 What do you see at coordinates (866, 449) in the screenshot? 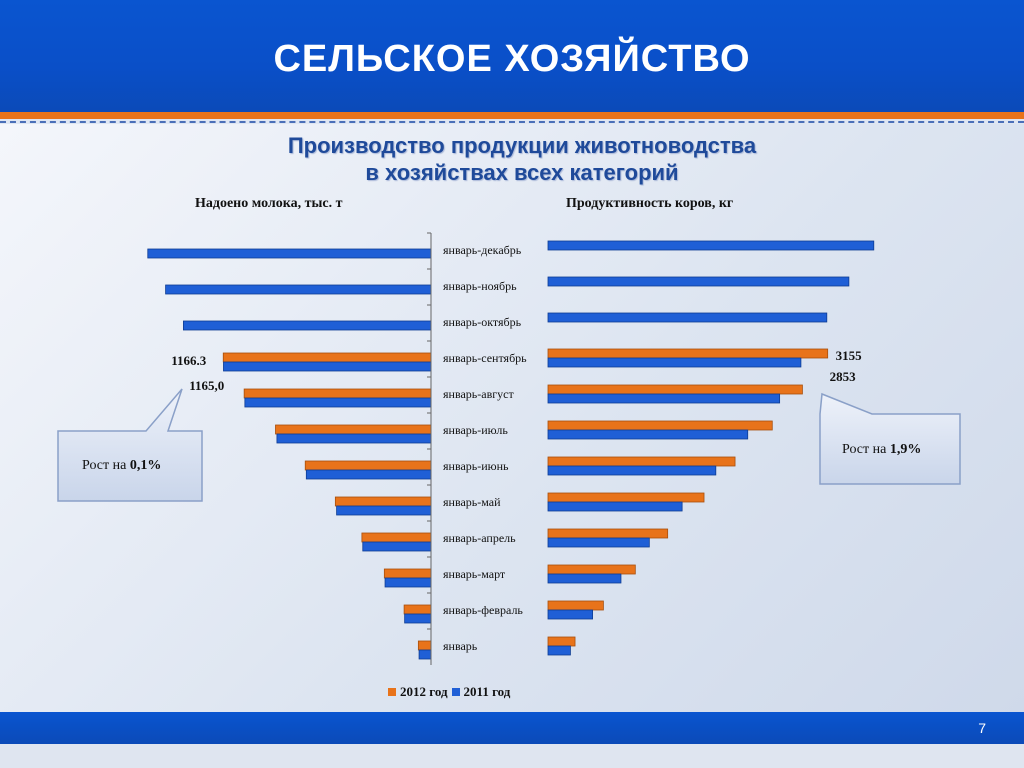
I see `right-callout-prefix: Рост на` at bounding box center [866, 449].